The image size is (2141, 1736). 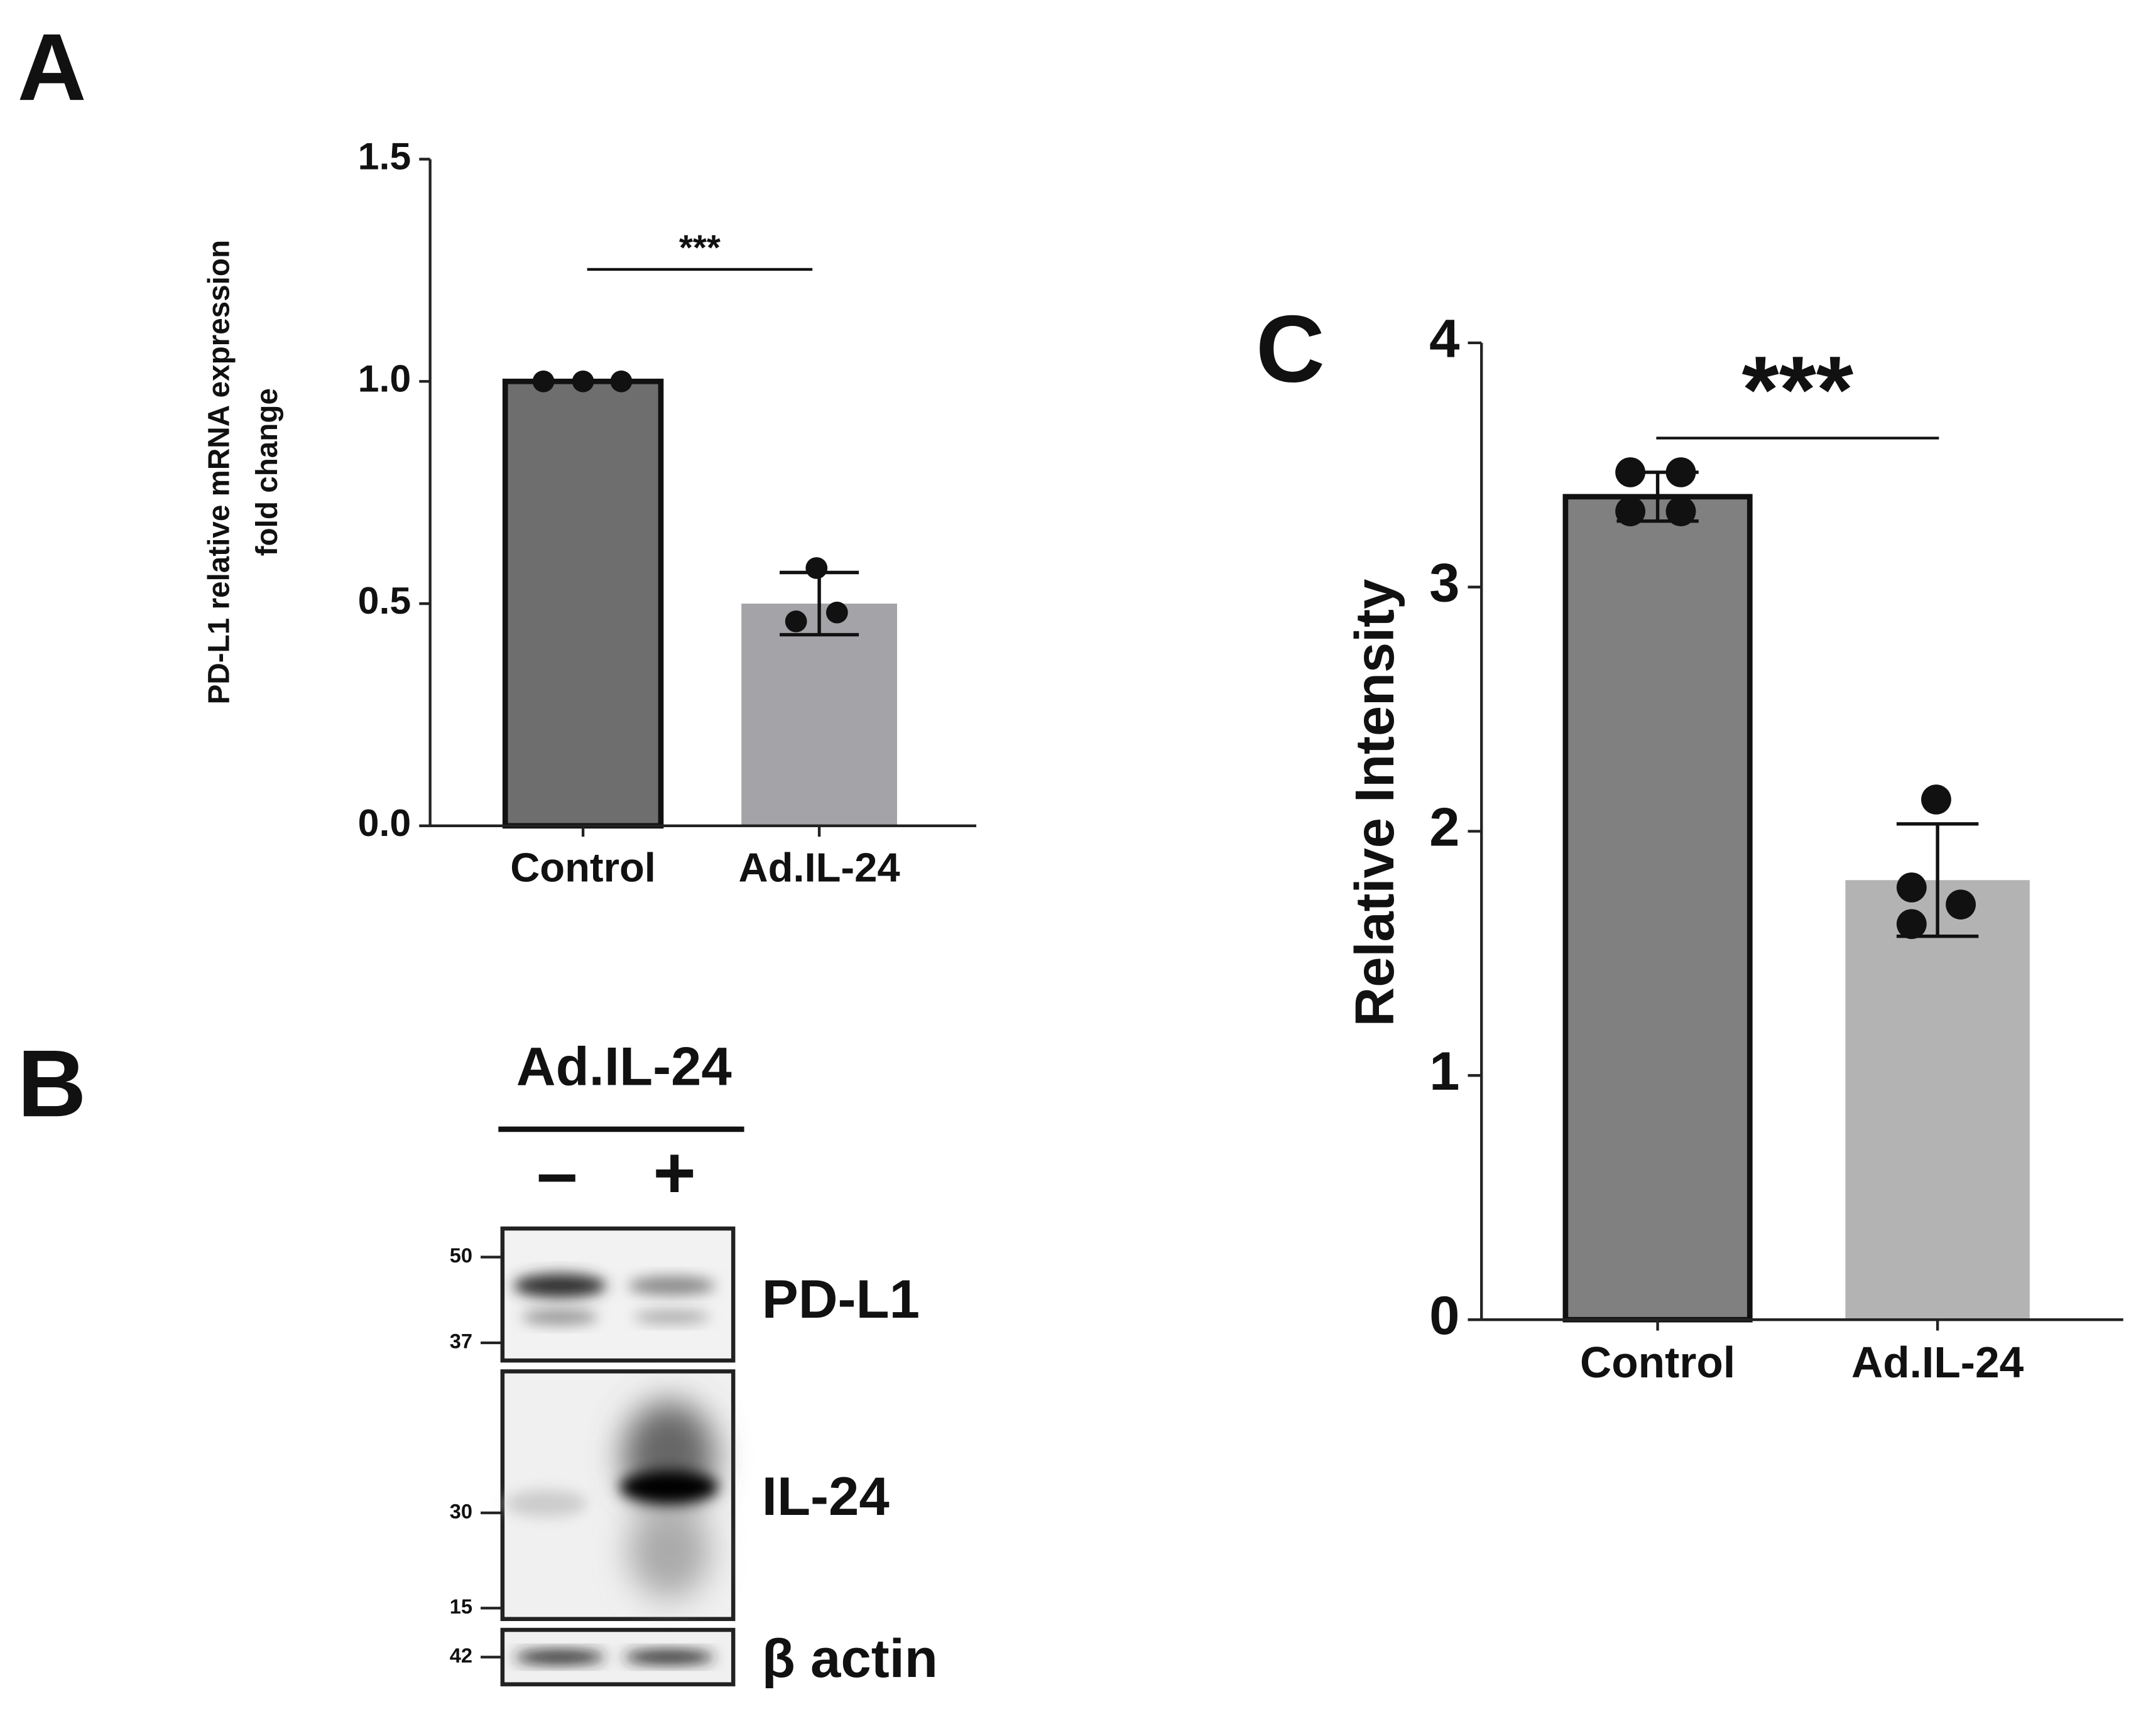 What do you see at coordinates (1444, 1072) in the screenshot?
I see `y-tick-label: 1` at bounding box center [1444, 1072].